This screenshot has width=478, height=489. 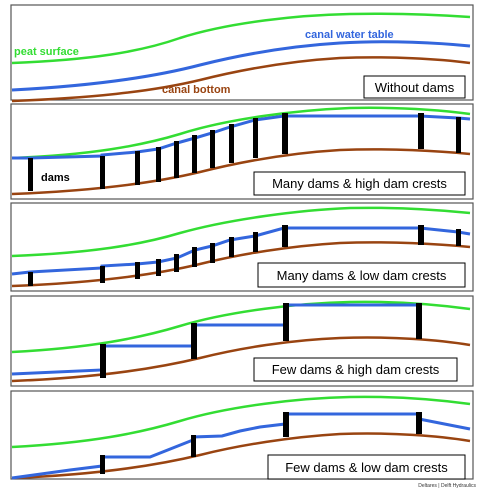 What do you see at coordinates (55, 178) in the screenshot?
I see `dams-label: dams` at bounding box center [55, 178].